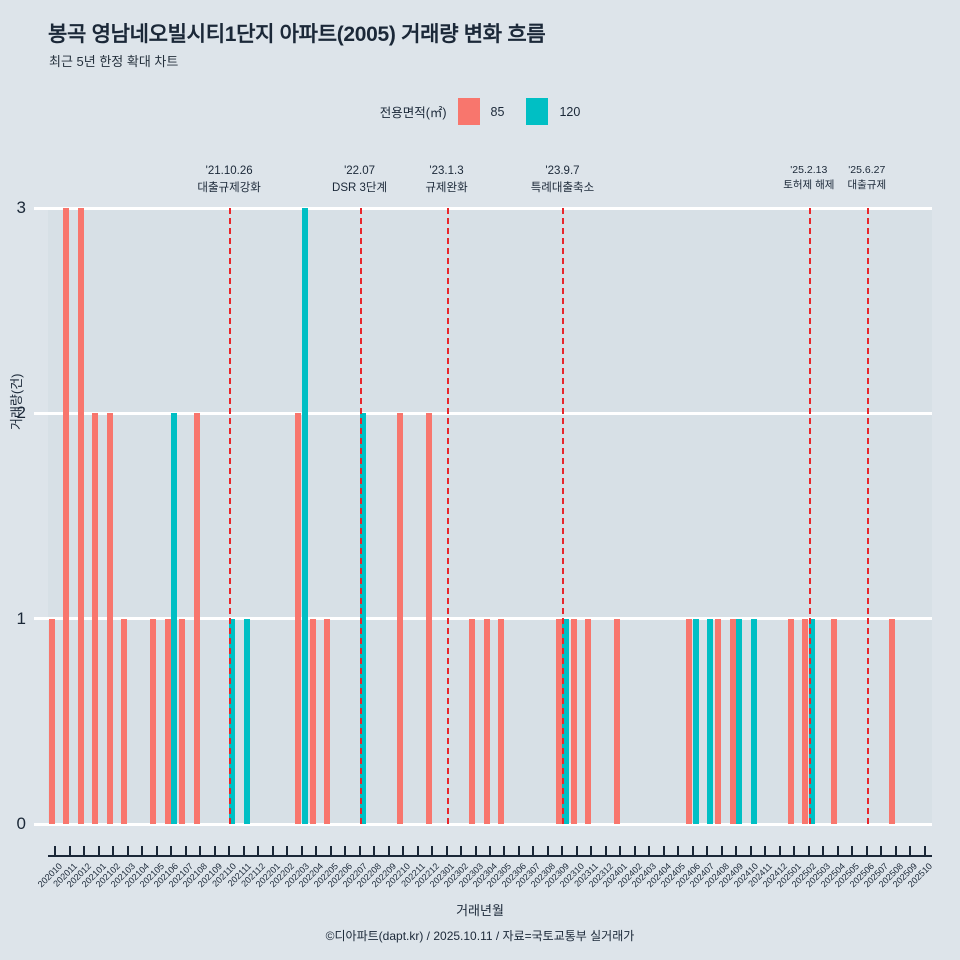 The width and height of the screenshot is (960, 960). Describe the element at coordinates (562, 179) in the screenshot. I see `annotation-label-3: '23.9.7 특례대출축소` at that location.